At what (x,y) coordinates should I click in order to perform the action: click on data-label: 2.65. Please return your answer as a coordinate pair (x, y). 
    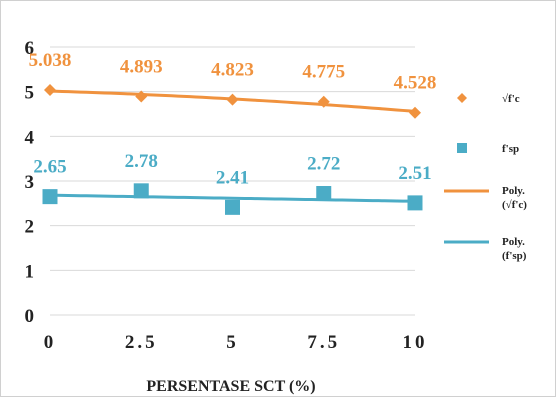
    Looking at the image, I should click on (49, 167).